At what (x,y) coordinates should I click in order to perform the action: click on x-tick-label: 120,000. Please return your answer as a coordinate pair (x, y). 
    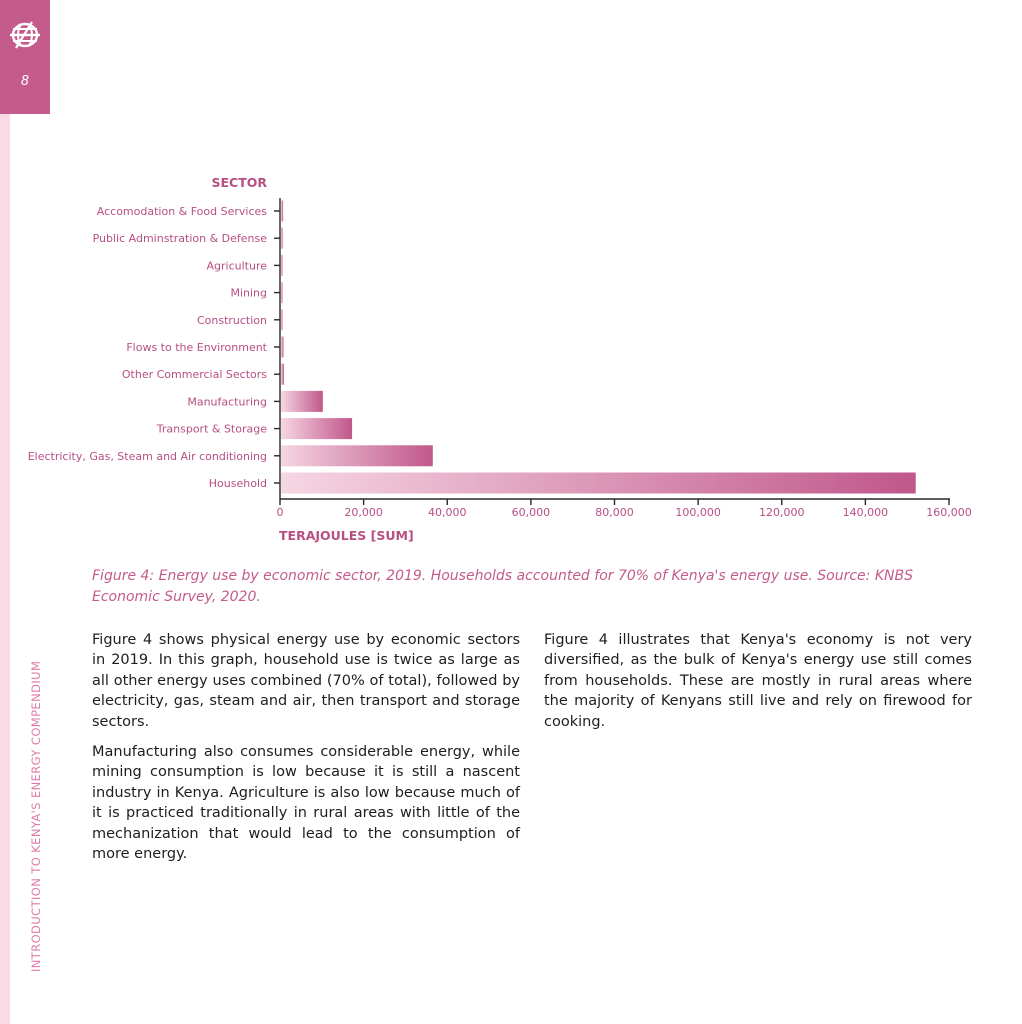
    Looking at the image, I should click on (782, 512).